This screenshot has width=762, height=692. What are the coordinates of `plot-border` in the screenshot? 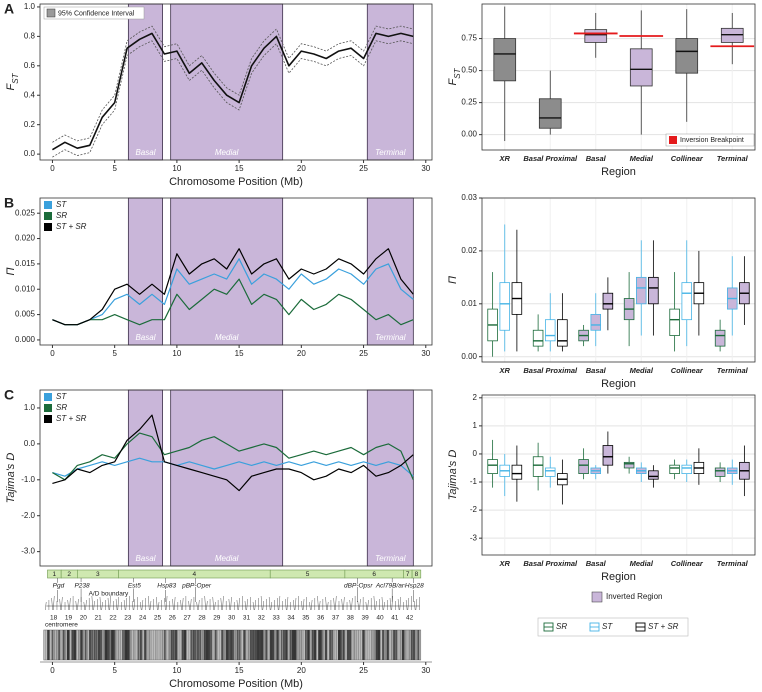 It's located at (236, 271).